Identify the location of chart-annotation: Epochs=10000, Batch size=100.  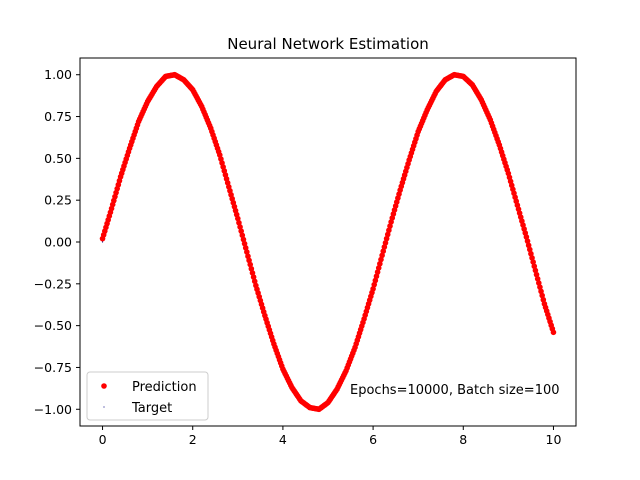
(455, 390).